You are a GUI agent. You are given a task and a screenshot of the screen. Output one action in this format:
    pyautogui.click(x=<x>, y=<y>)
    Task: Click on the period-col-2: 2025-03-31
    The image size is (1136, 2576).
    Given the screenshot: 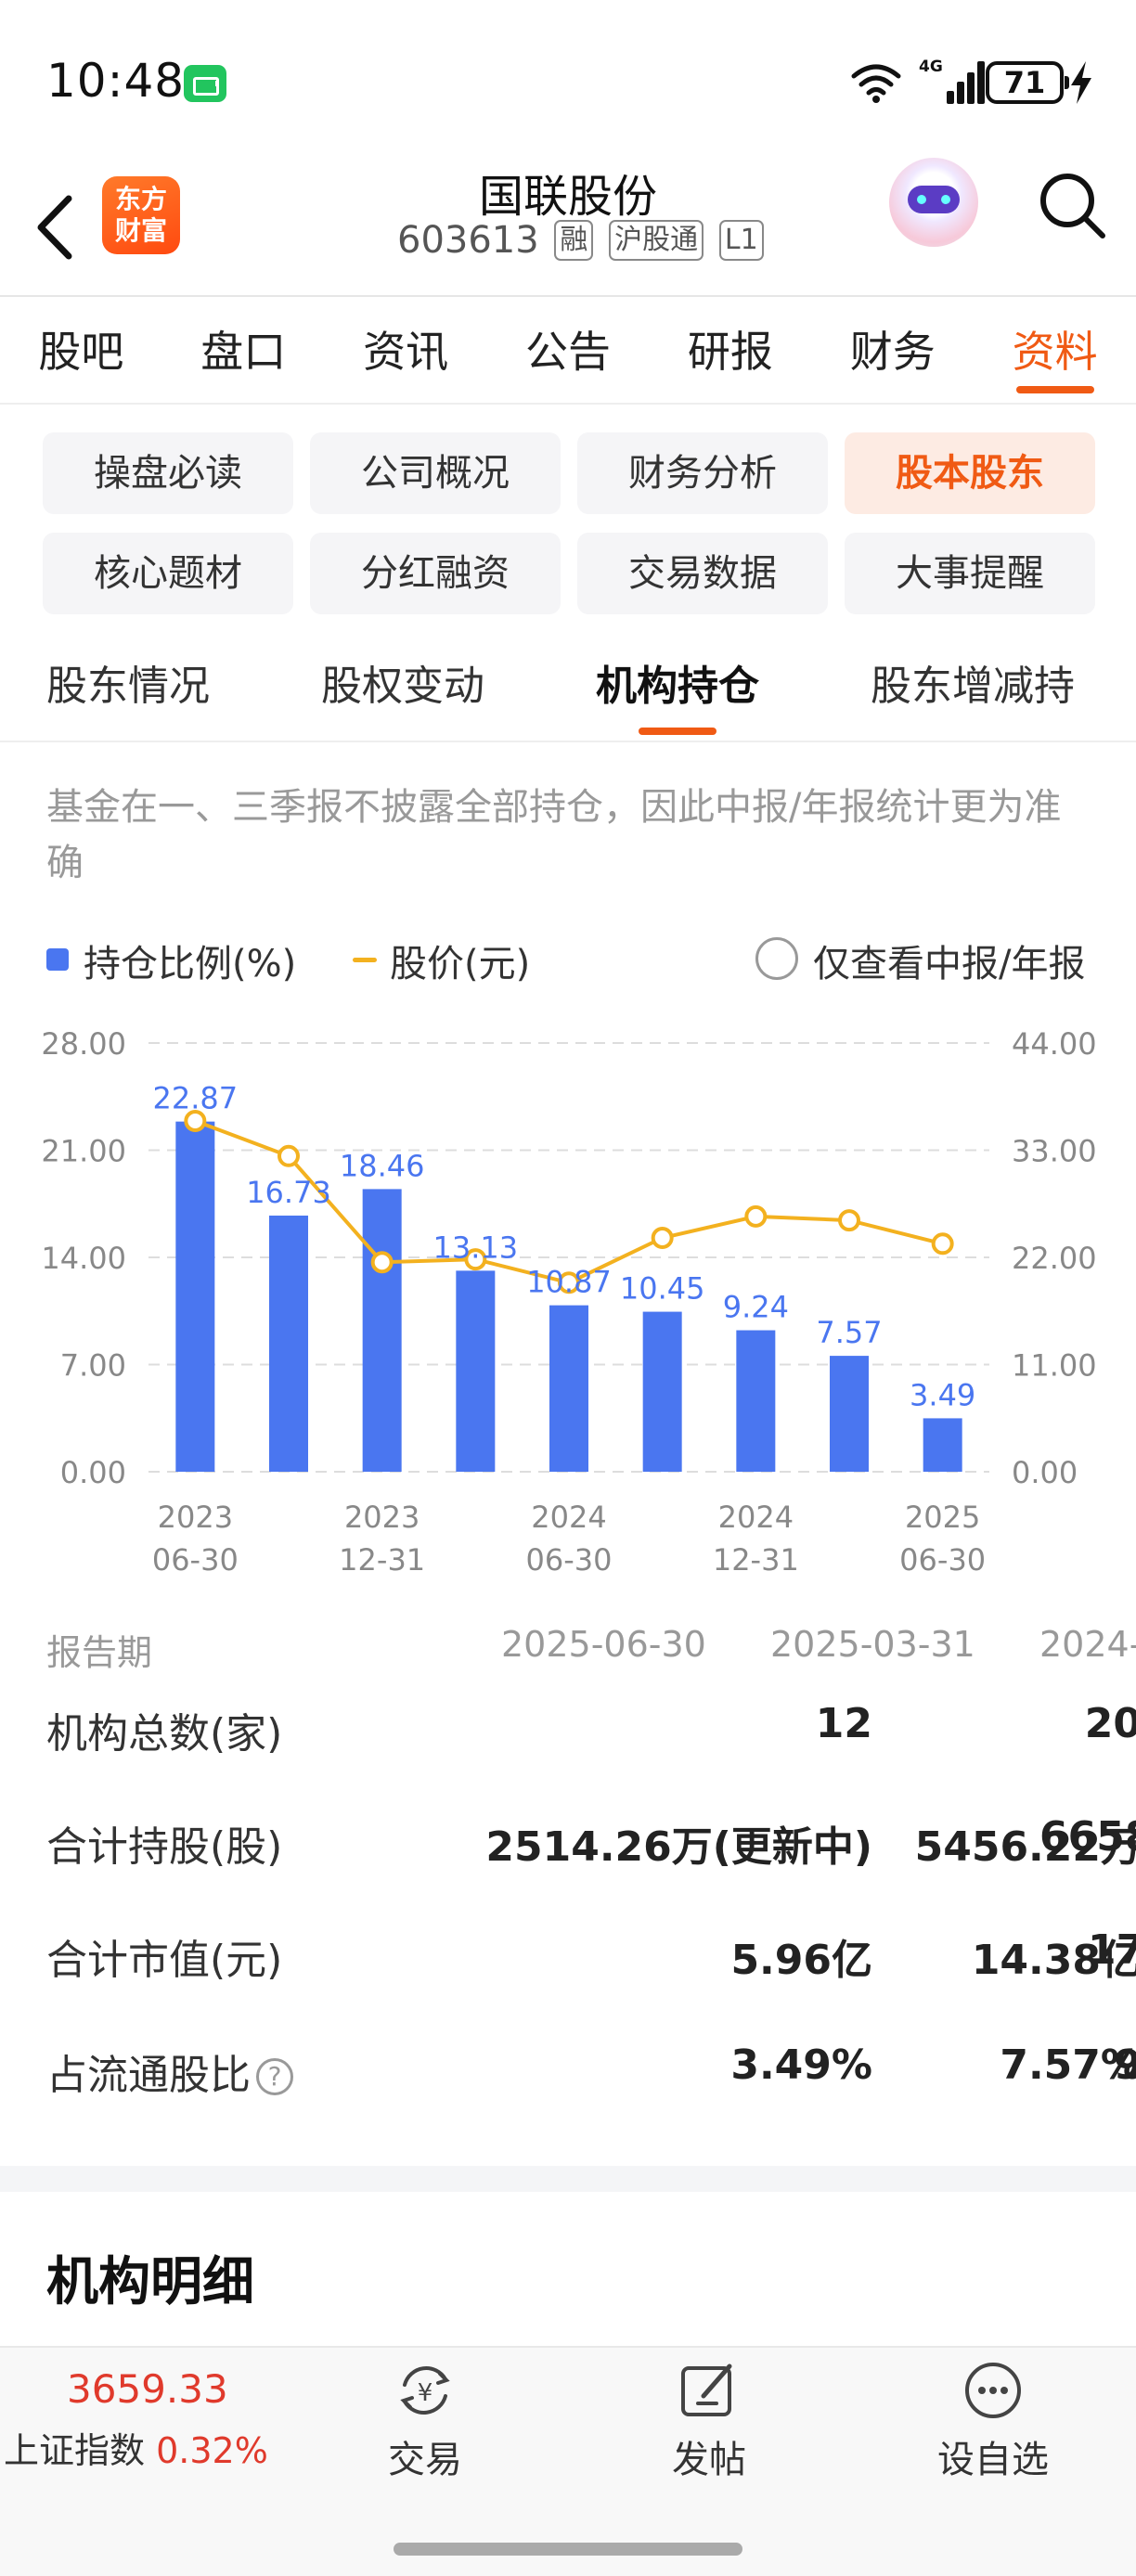 What is the action you would take?
    pyautogui.click(x=872, y=1644)
    